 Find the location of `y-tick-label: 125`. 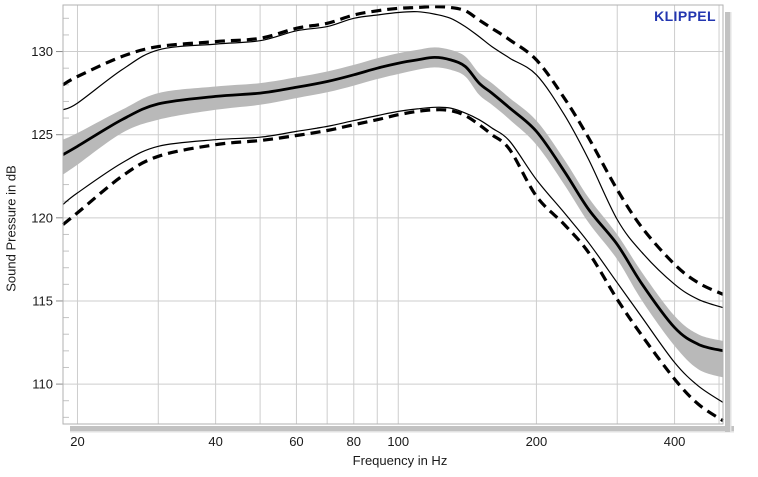

y-tick-label: 125 is located at coordinates (42, 134).